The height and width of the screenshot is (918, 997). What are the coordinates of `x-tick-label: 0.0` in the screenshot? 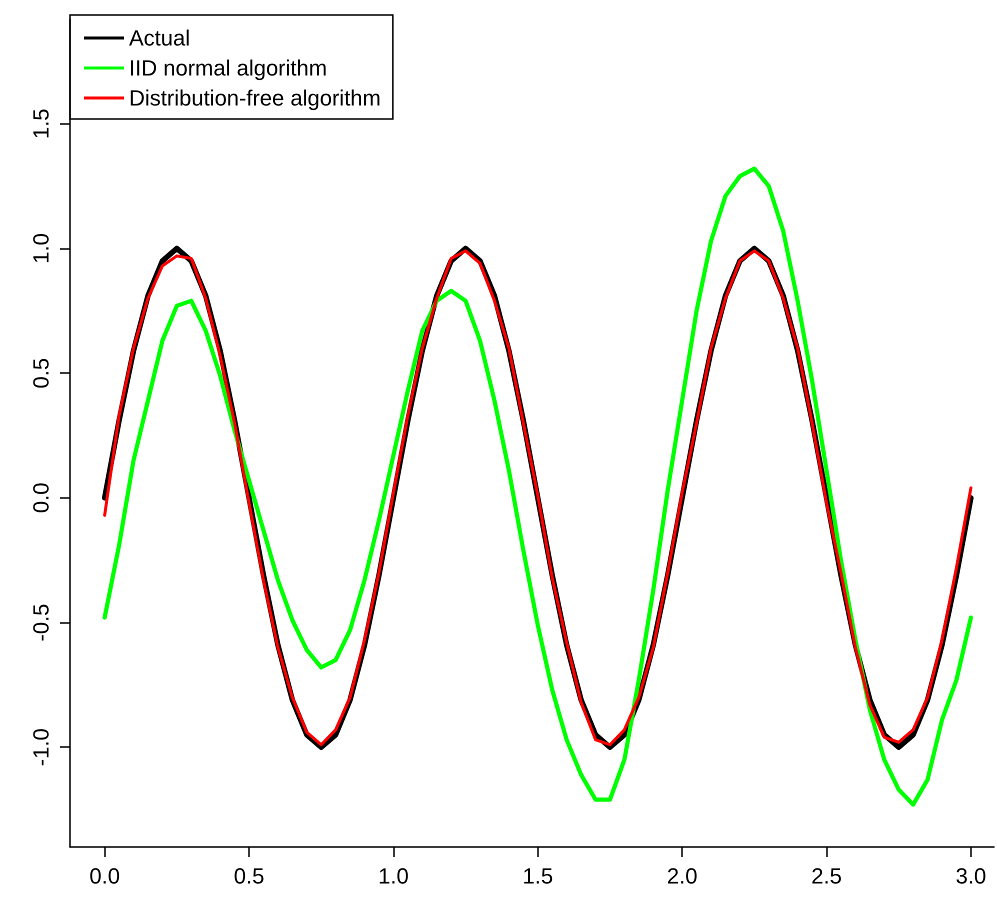 It's located at (104, 876).